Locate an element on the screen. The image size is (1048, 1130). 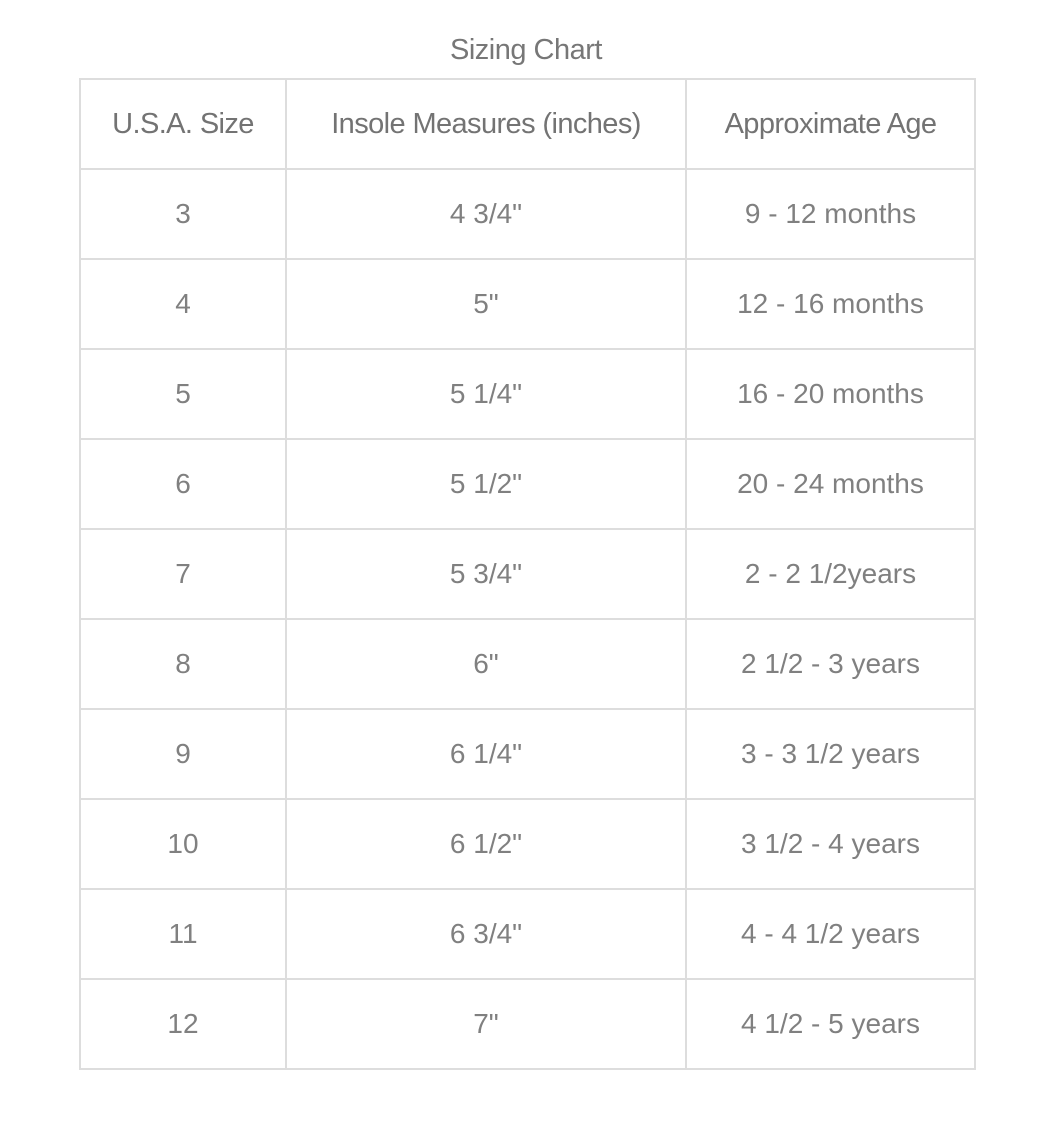
cell-usa-size: 5 is located at coordinates (183, 394).